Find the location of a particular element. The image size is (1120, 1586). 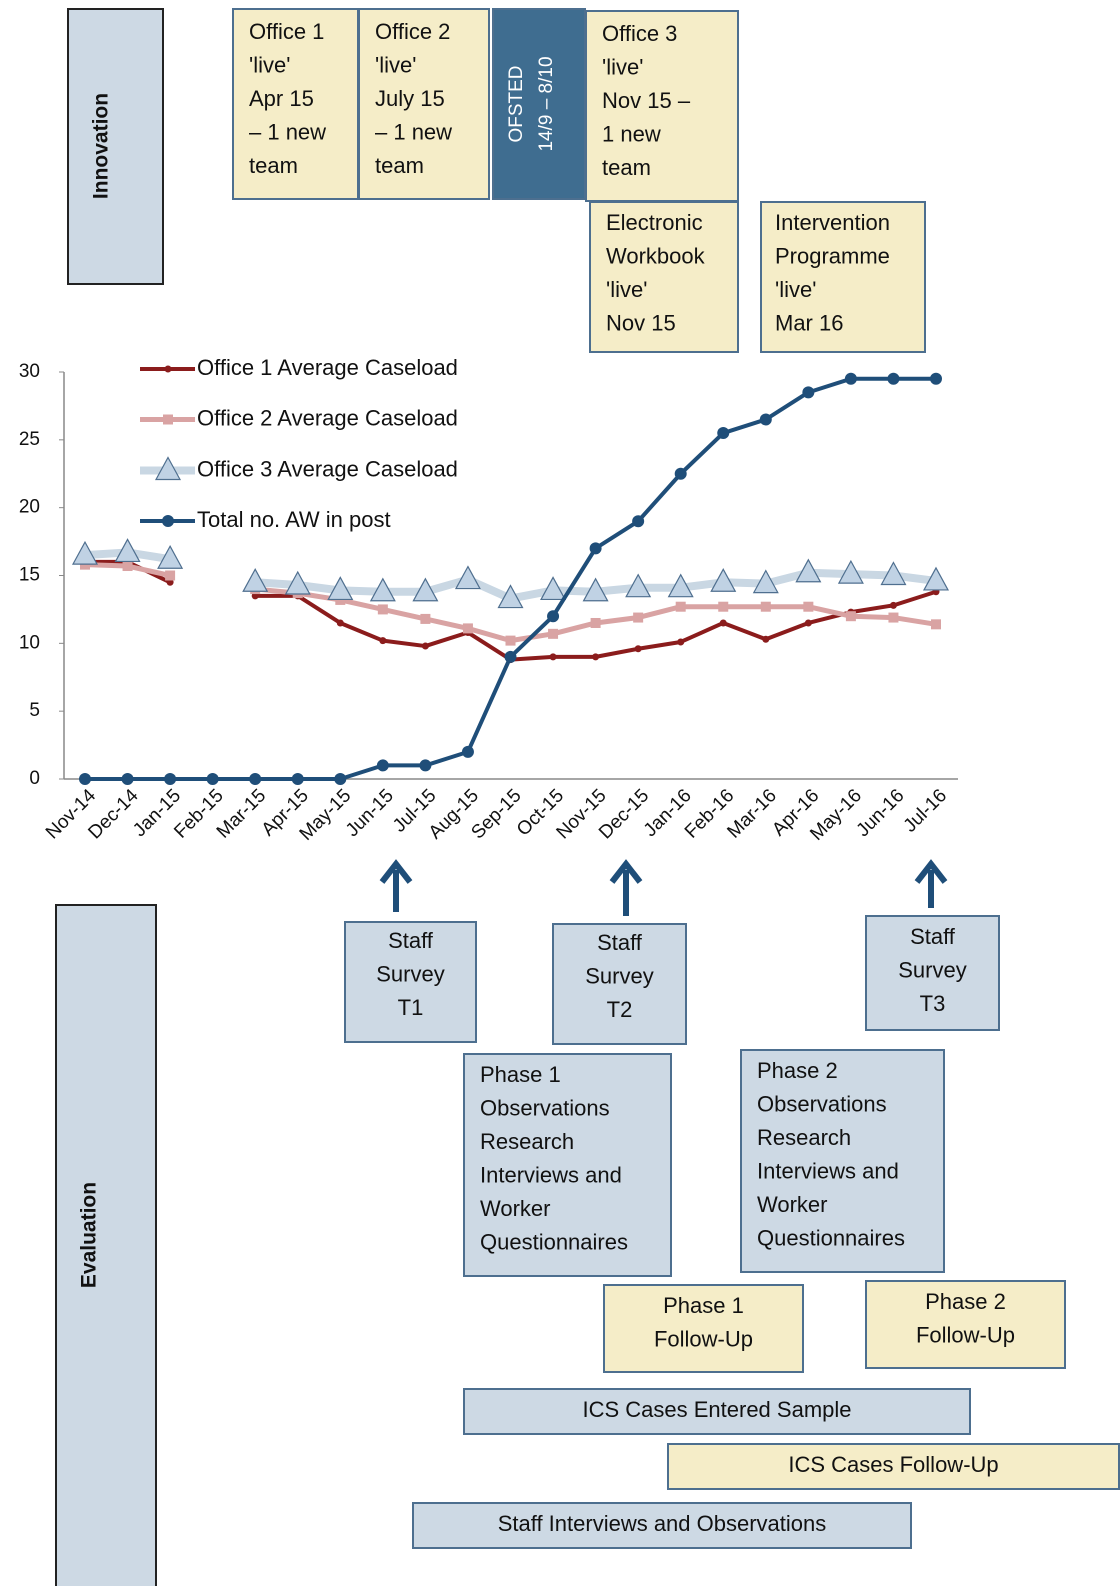

box-text: OFSTED is located at coordinates (516, 103).